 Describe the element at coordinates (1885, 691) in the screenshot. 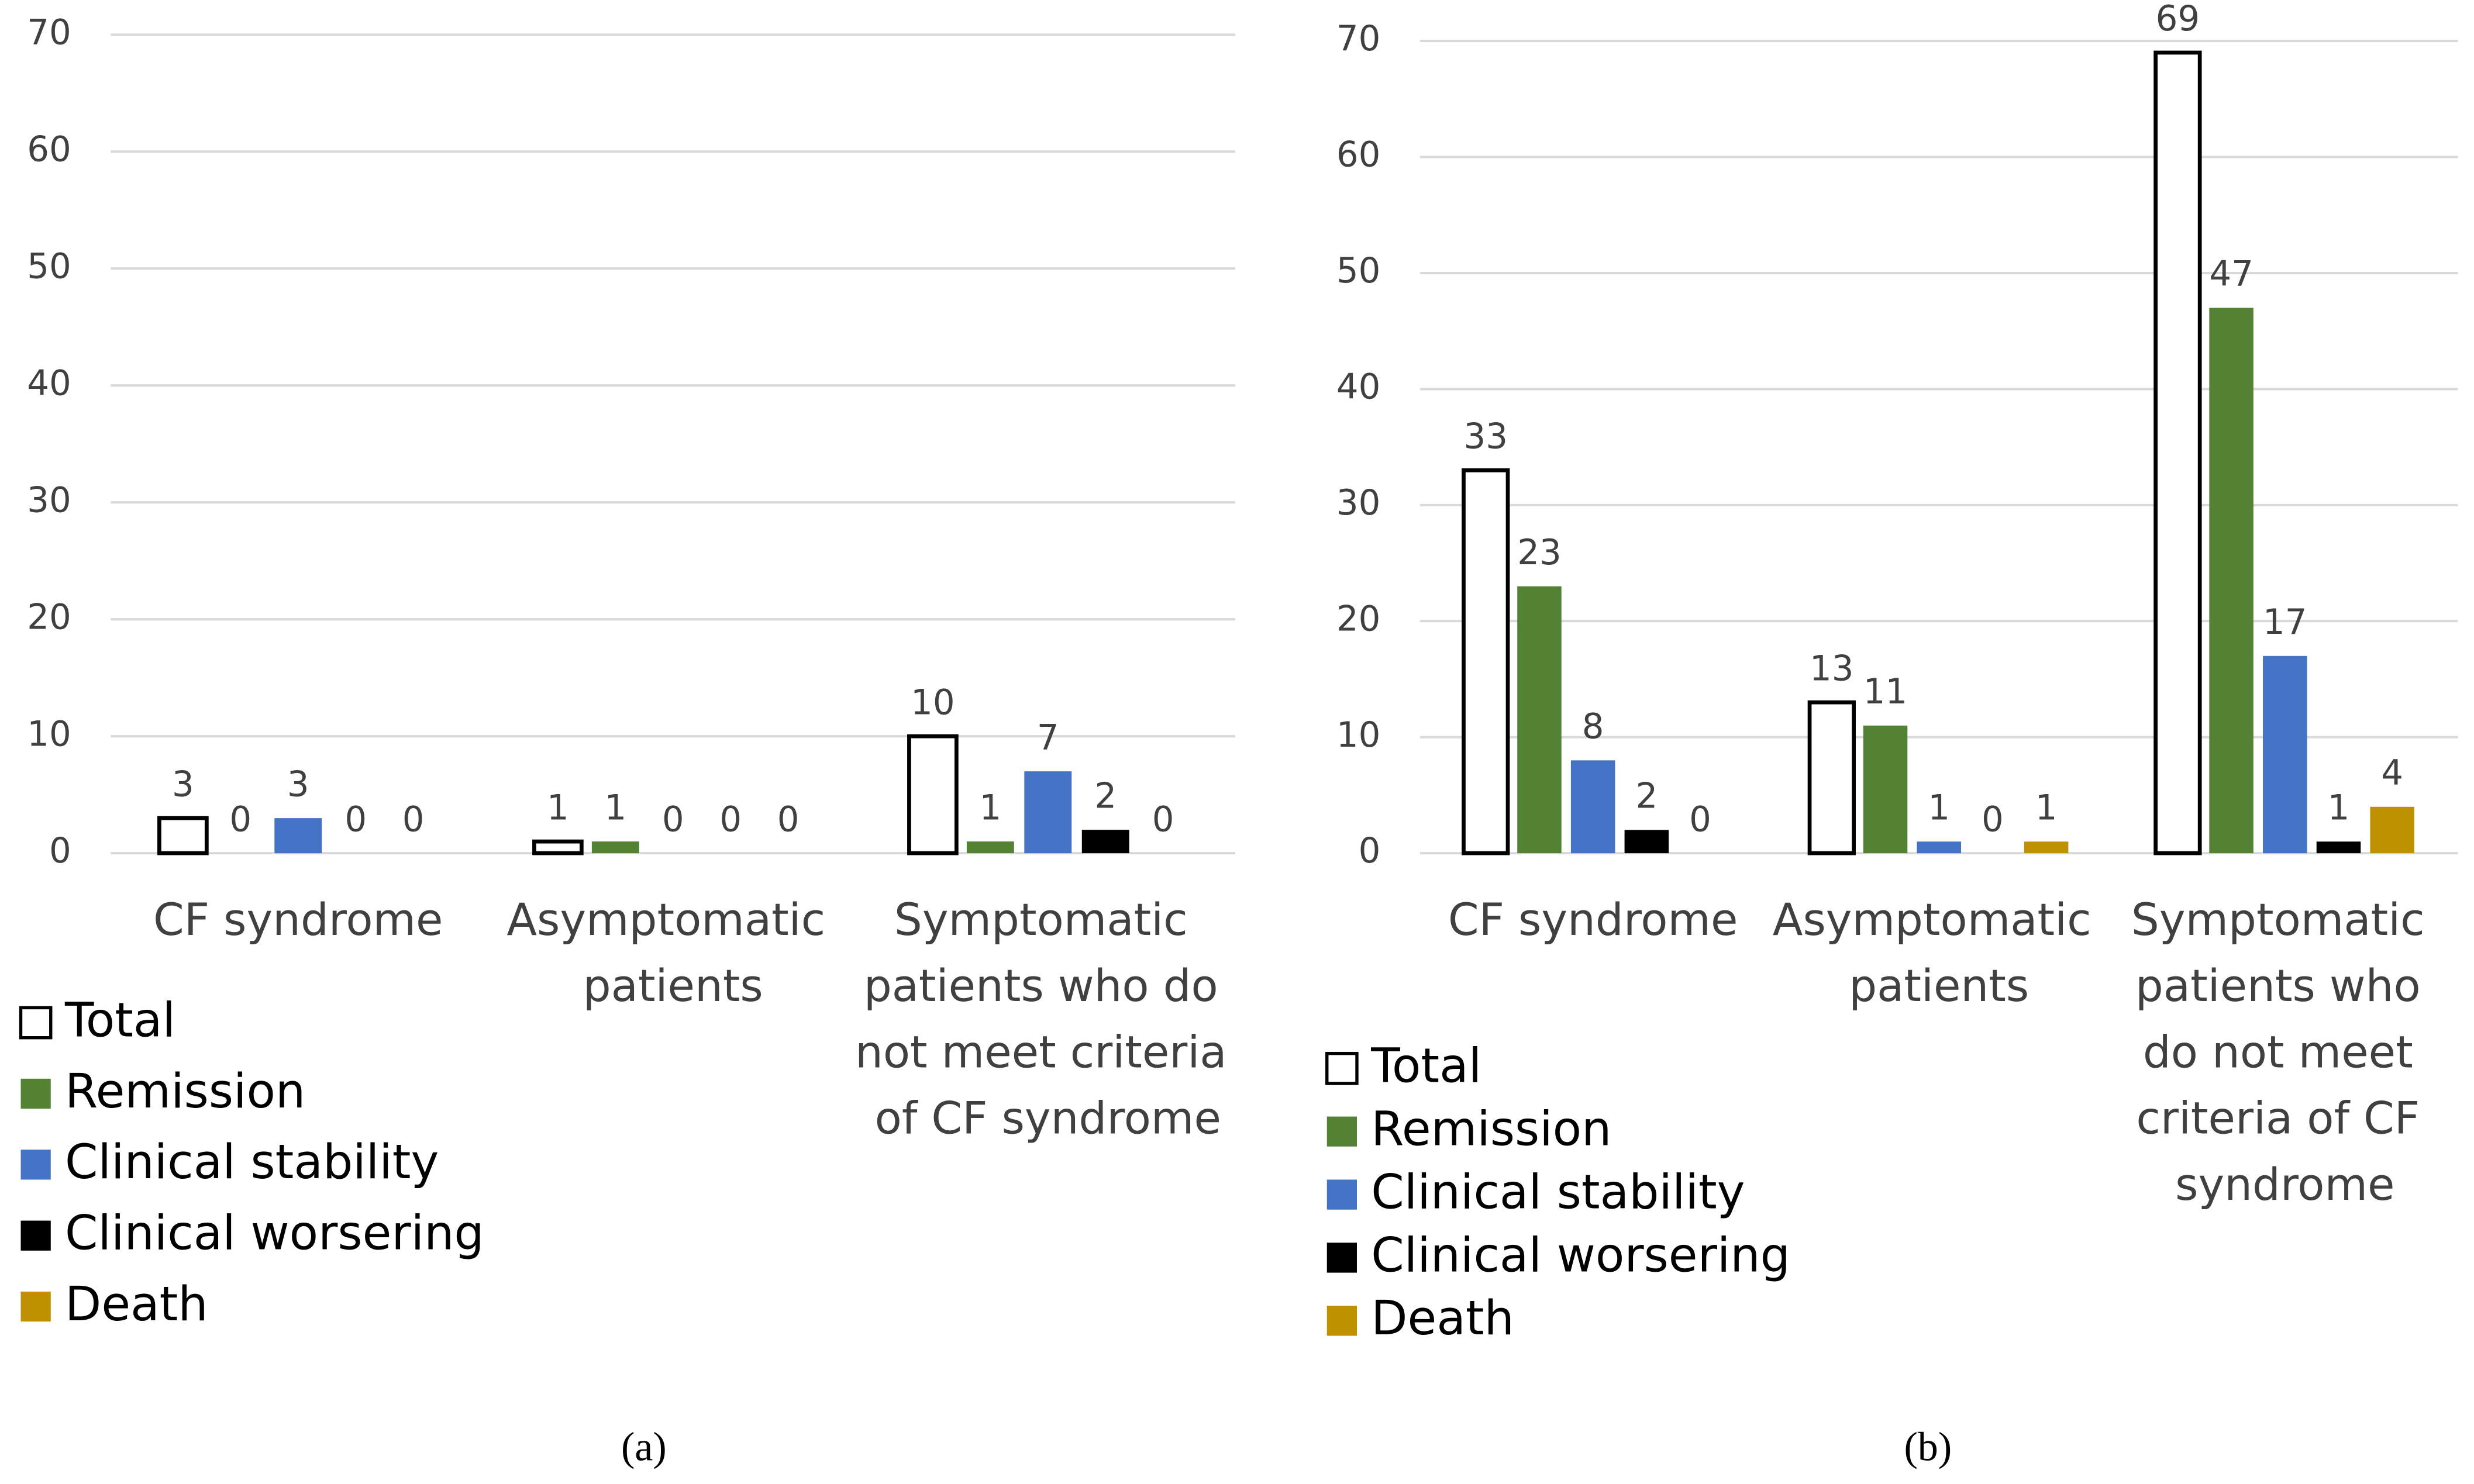

I see `value-label: 11` at that location.